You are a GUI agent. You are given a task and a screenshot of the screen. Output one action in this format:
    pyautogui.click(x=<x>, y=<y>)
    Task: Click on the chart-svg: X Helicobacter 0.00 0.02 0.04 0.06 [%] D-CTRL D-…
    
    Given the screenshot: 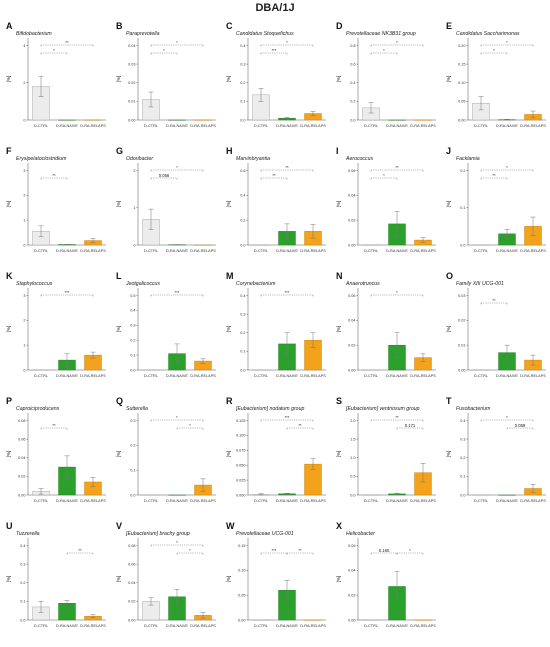 What is the action you would take?
    pyautogui.click(x=386, y=574)
    